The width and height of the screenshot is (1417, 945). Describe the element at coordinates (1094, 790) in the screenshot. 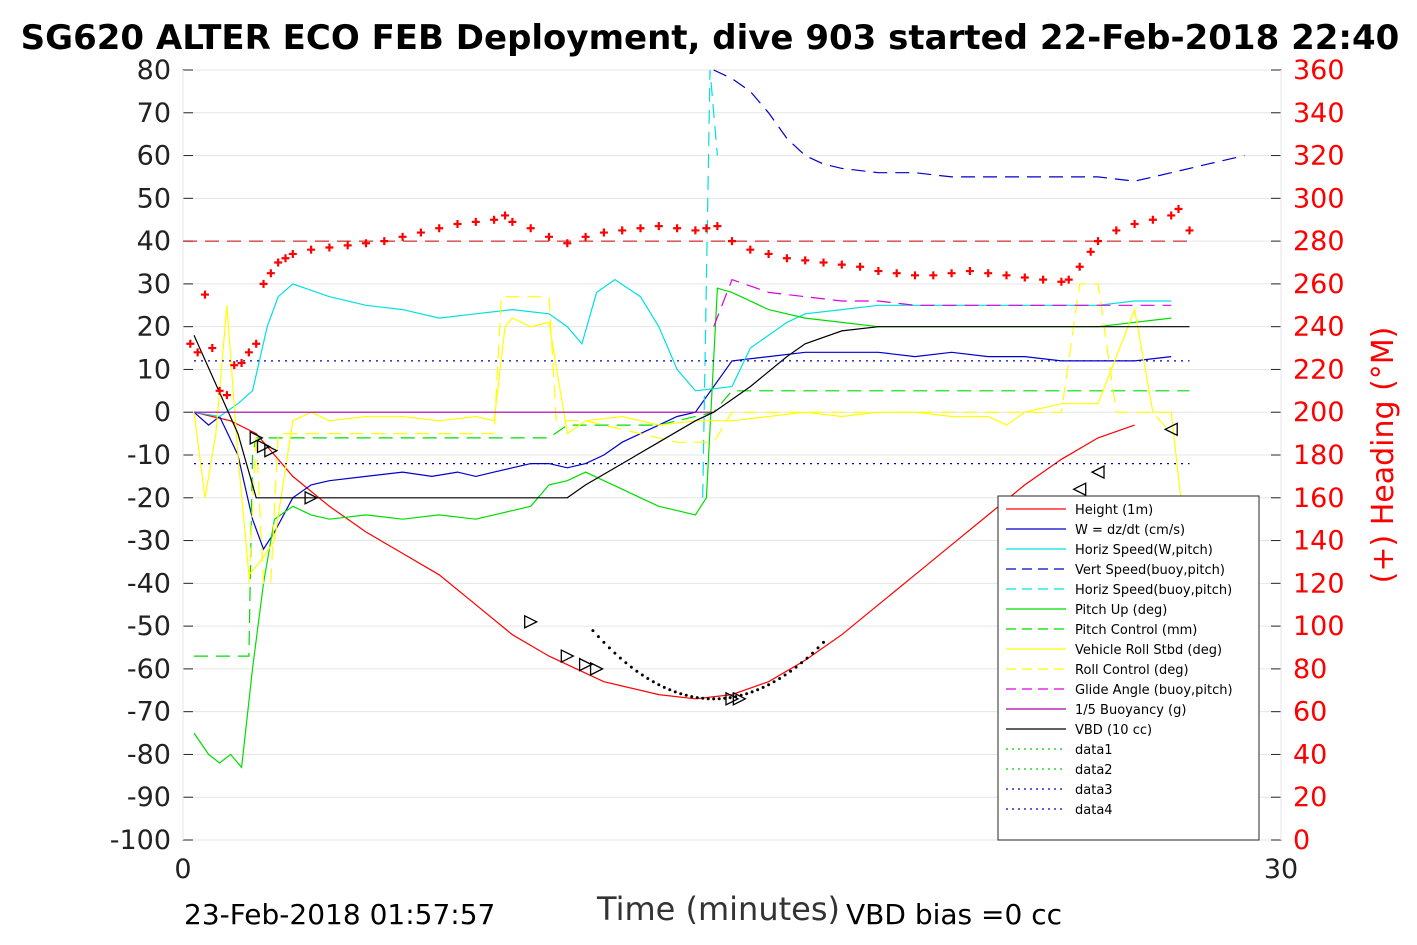

I see `legend-label: data3` at that location.